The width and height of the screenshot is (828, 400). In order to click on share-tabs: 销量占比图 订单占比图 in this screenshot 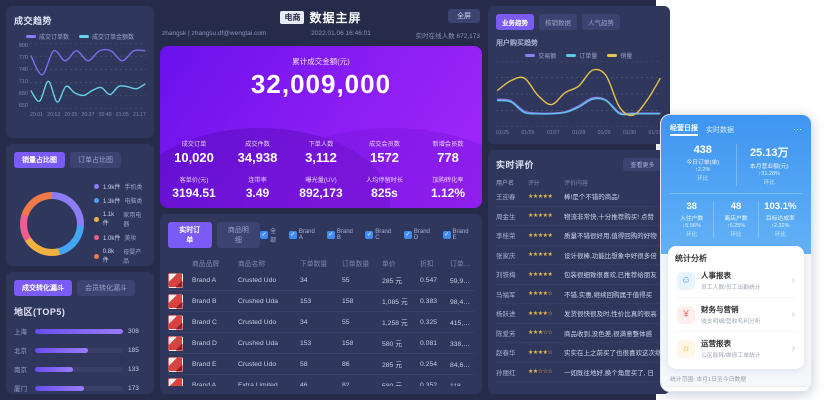, I will do `click(80, 160)`.